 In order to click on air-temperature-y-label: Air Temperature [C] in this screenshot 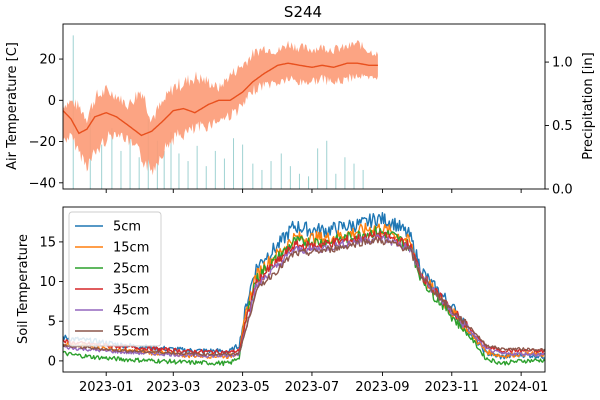, I will do `click(12, 106)`.